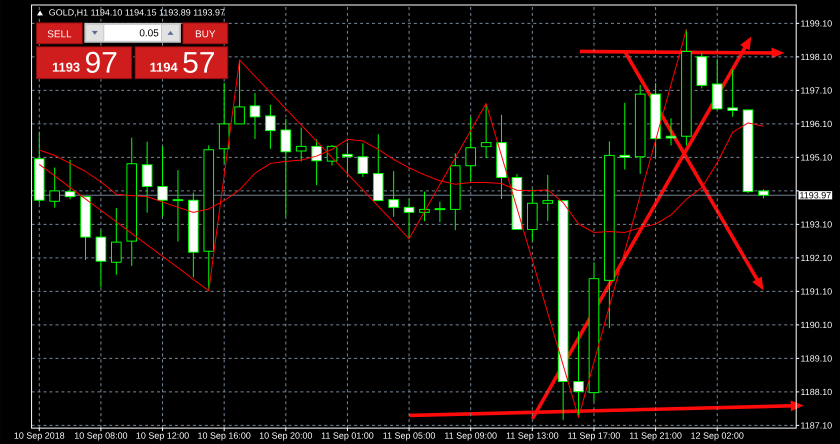 The width and height of the screenshot is (840, 444). Describe the element at coordinates (136, 13) in the screenshot. I see `chart-title: GOLD,H1 1194.10 1194.15 1193.89 1193.97` at that location.